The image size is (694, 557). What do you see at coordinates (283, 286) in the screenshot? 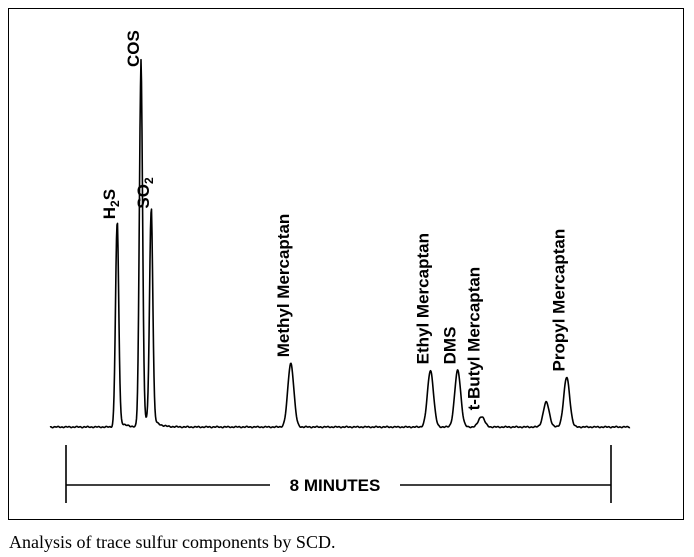
I see `peak-label-methyl-mercaptan: Methyl Mercaptan` at bounding box center [283, 286].